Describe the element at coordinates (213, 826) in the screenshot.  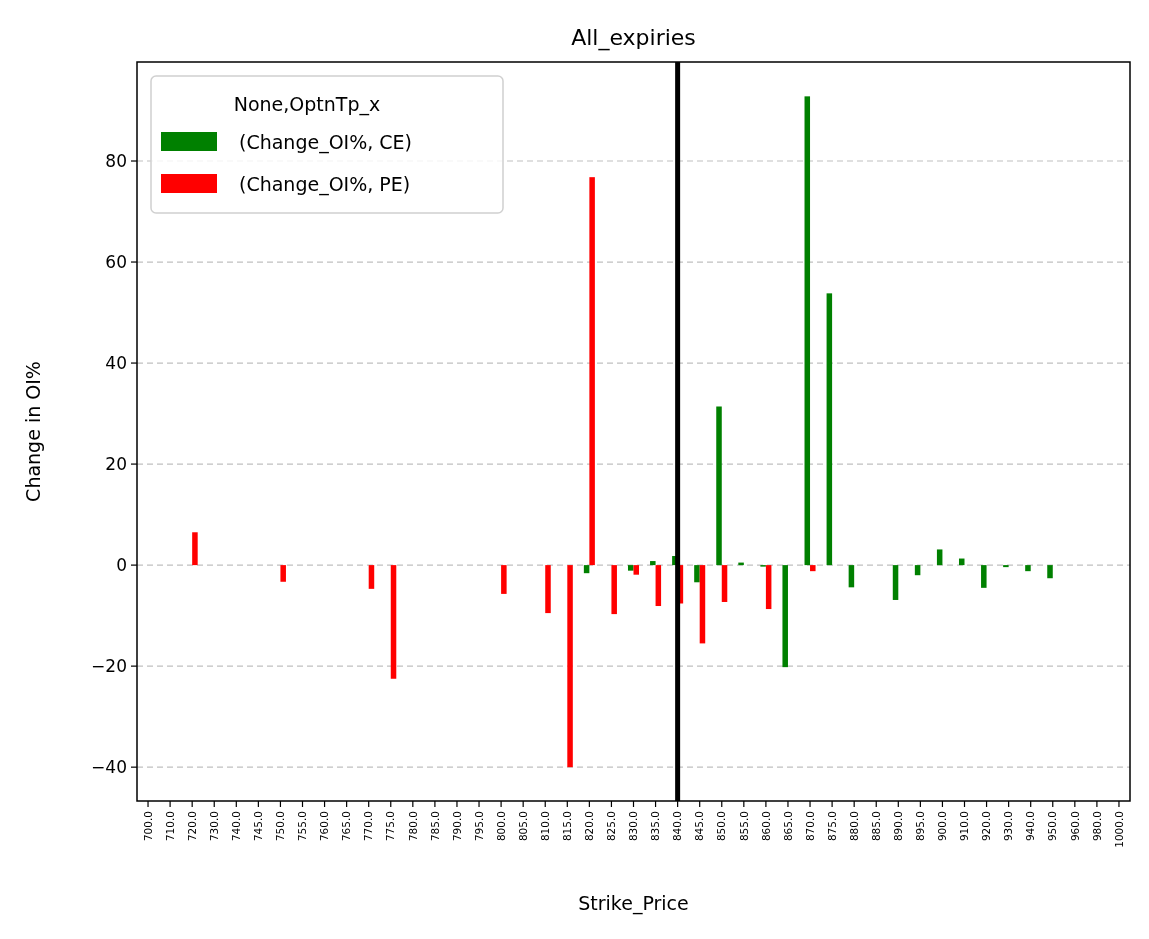
I see `x-tick-label: 730.0` at that location.